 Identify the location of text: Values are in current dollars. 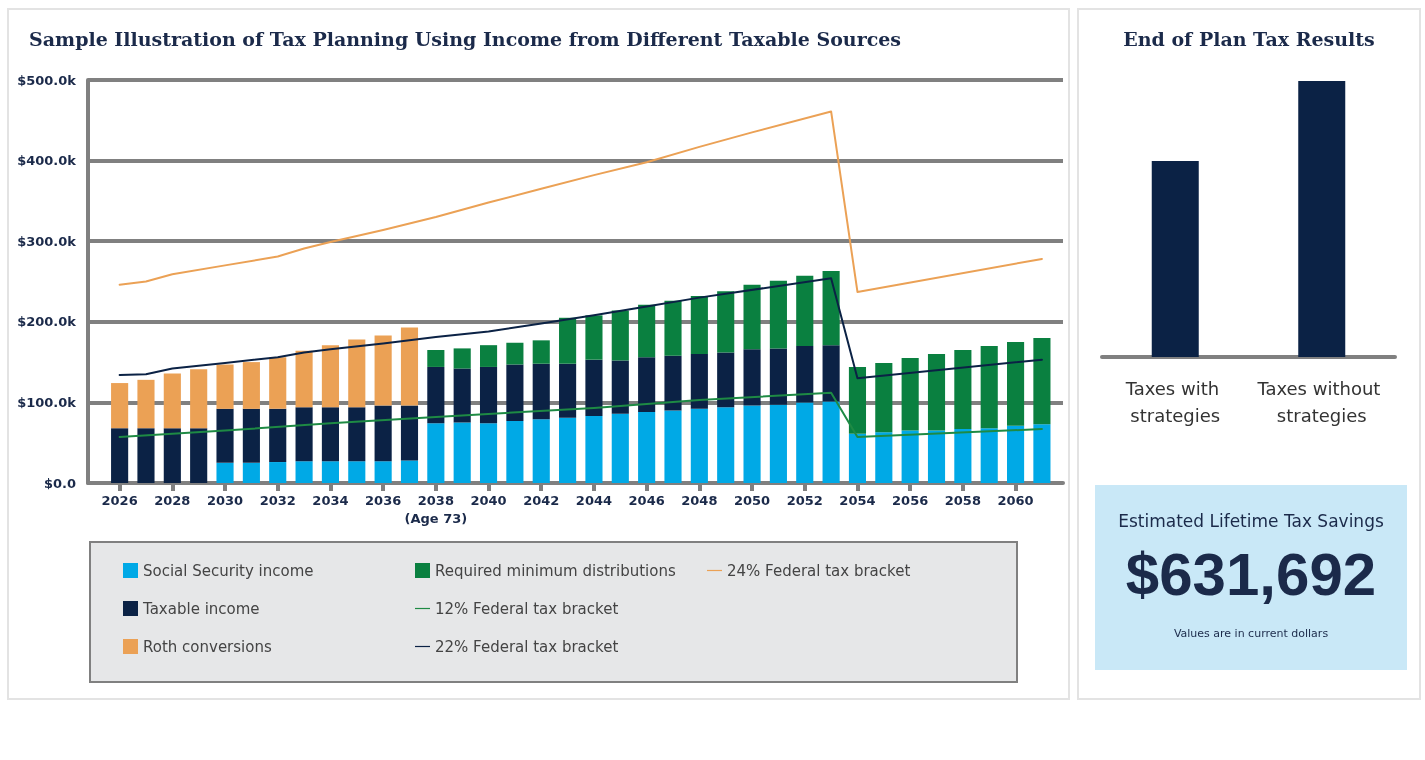
(1251, 633).